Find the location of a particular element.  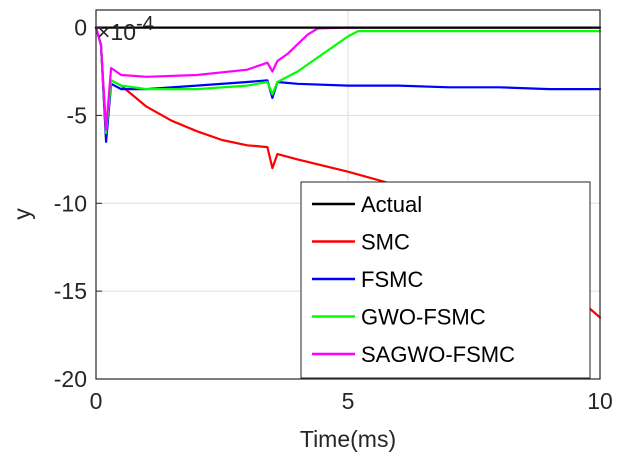

x-tick-label: 0 is located at coordinates (96, 401).